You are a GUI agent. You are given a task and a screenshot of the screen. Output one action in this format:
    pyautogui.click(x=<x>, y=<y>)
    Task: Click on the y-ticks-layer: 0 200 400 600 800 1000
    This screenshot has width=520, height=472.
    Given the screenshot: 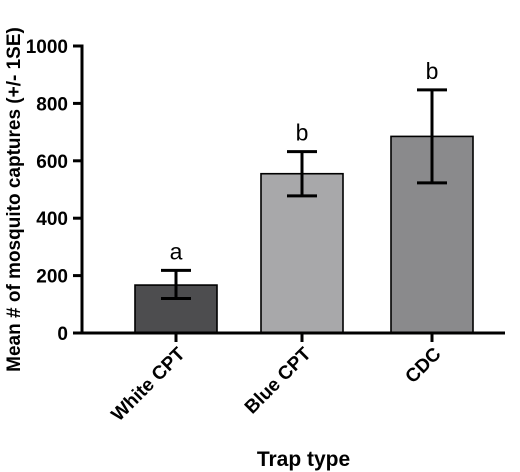 What is the action you would take?
    pyautogui.click(x=54, y=191)
    